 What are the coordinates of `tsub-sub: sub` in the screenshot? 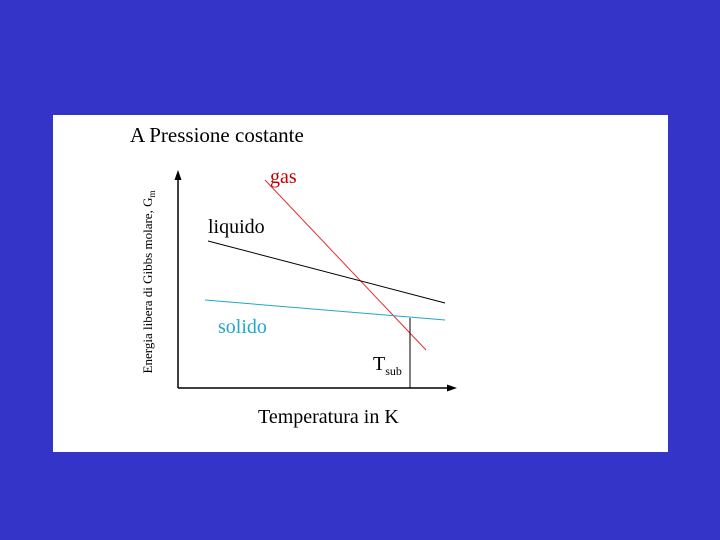 It's located at (393, 371).